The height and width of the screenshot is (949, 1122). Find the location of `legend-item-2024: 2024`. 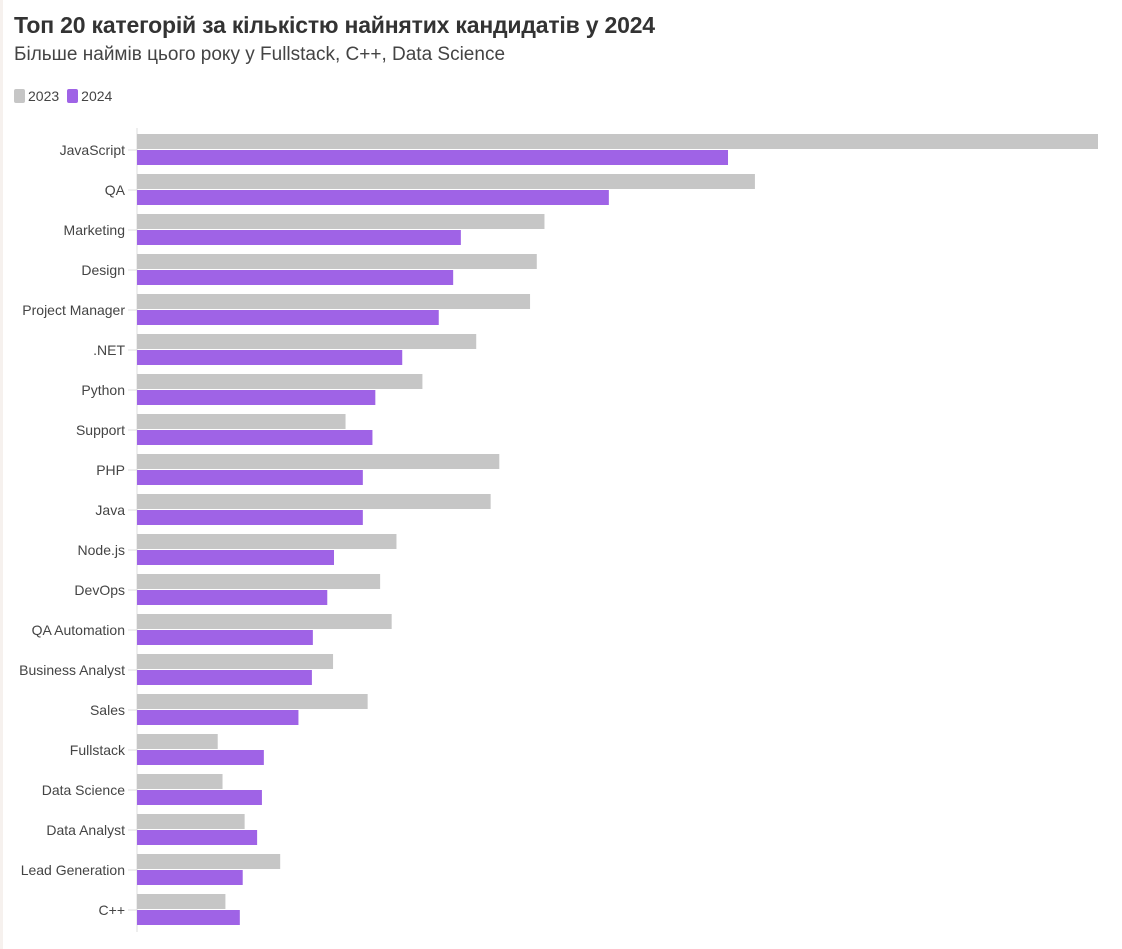

legend-item-2024: 2024 is located at coordinates (89, 96).